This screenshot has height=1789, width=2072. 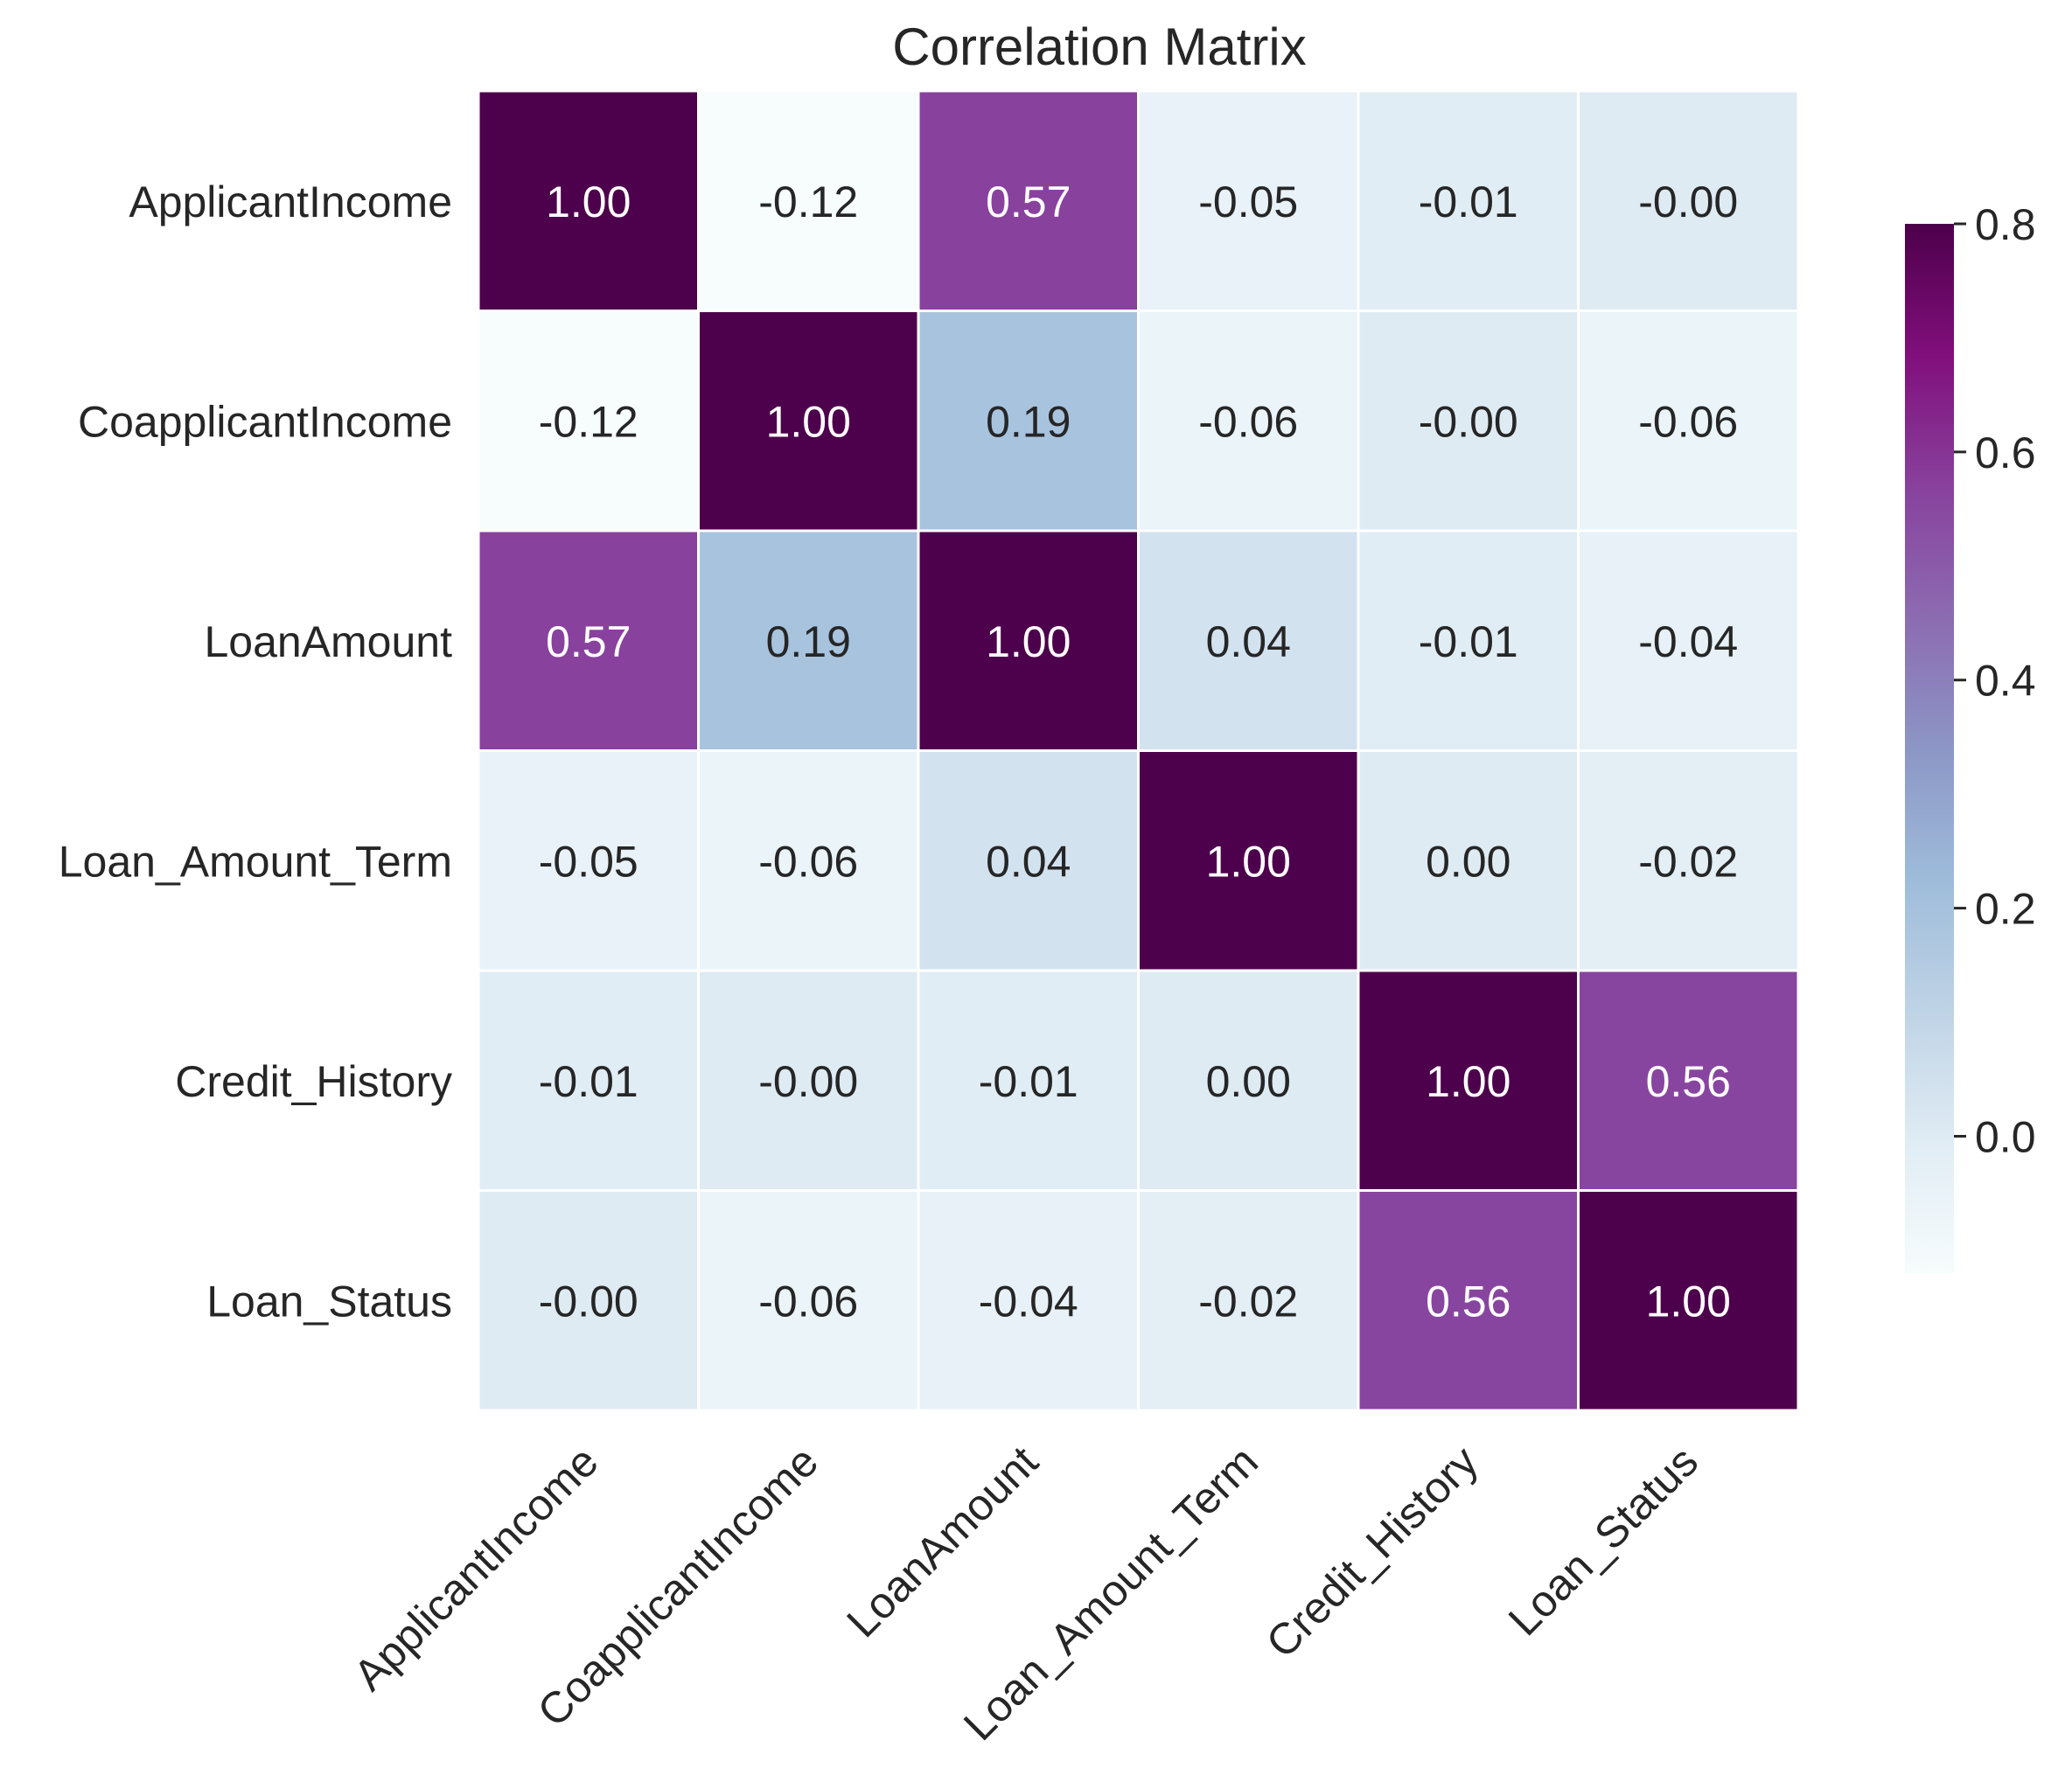 I want to click on chart-title: Correlation Matrix, so click(x=1099, y=46).